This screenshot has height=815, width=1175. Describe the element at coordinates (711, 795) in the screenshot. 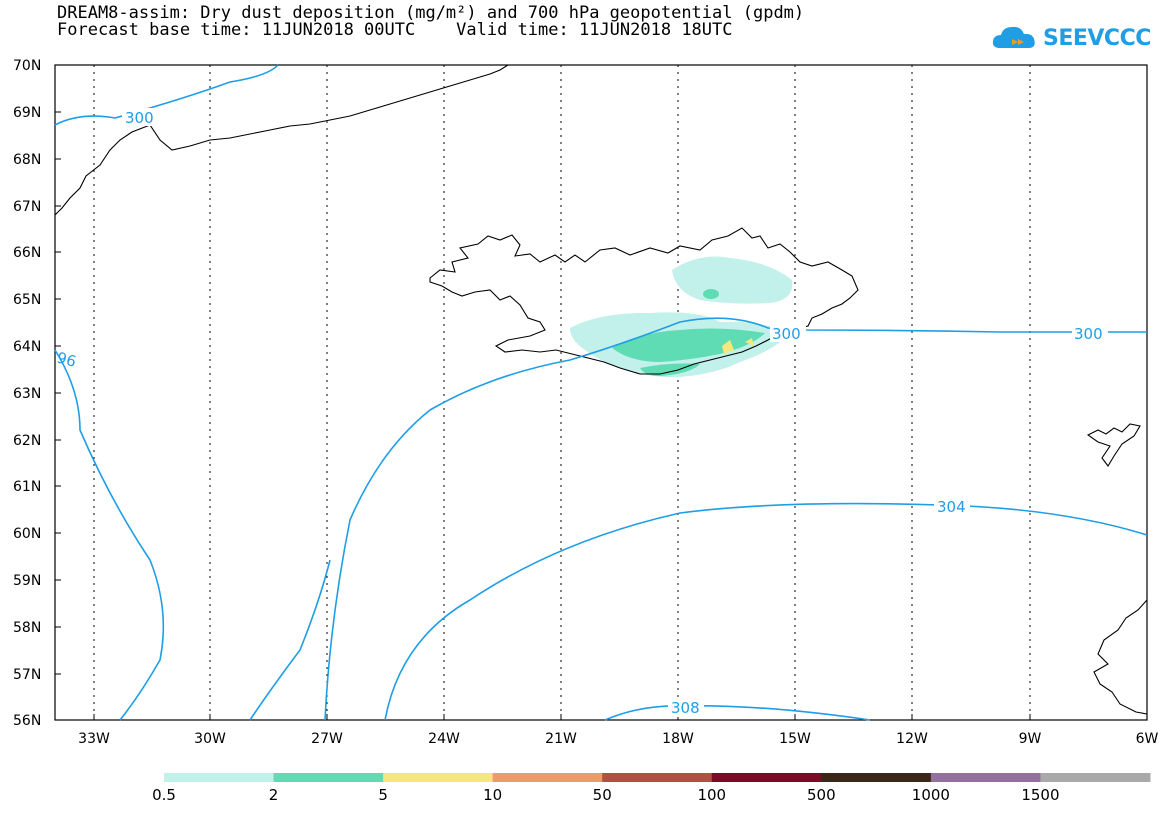

I see `colorbar-label: 100` at that location.